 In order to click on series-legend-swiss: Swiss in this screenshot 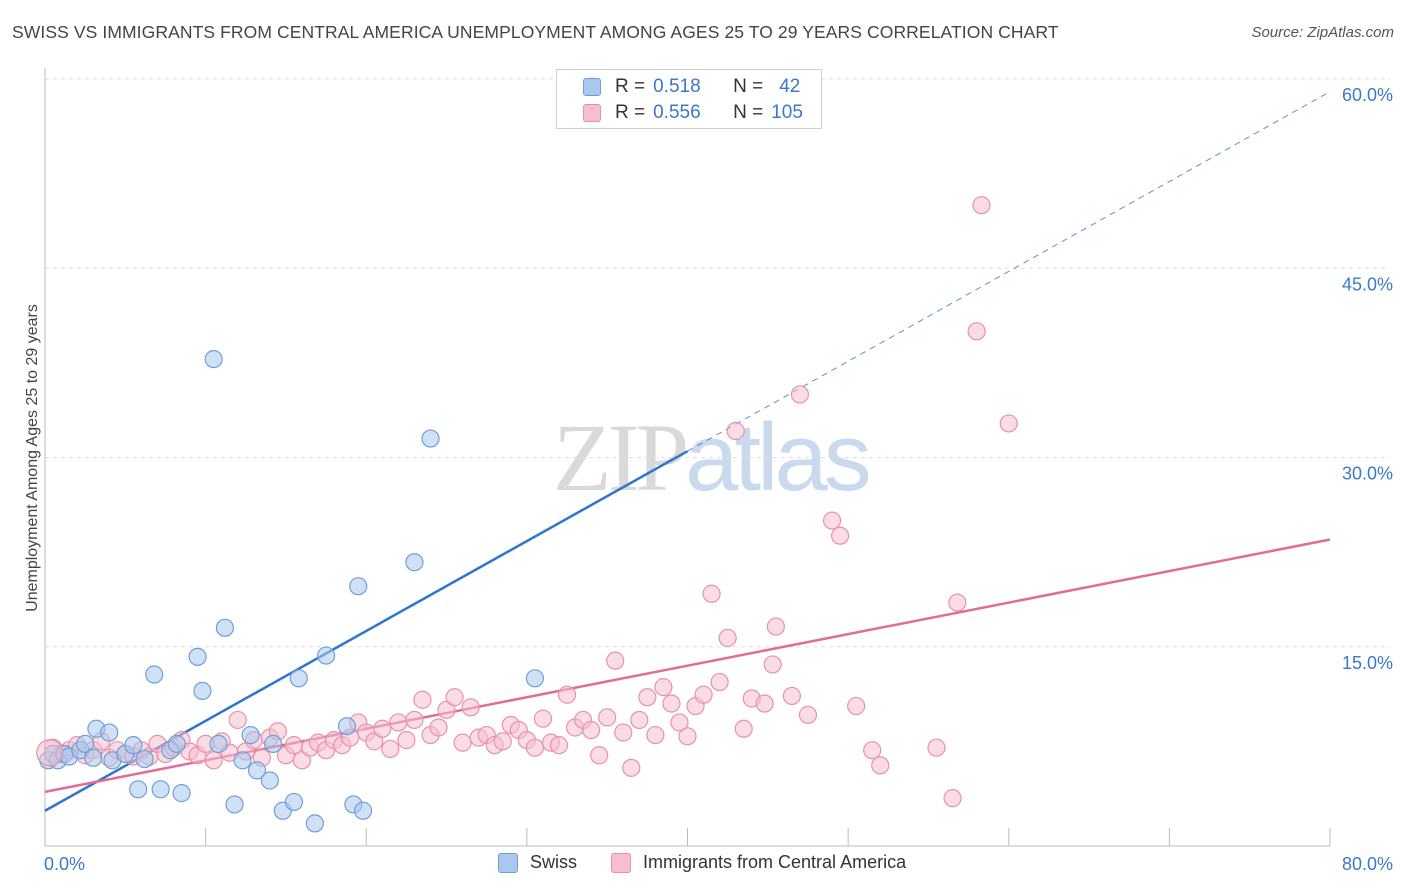, I will do `click(537, 862)`.